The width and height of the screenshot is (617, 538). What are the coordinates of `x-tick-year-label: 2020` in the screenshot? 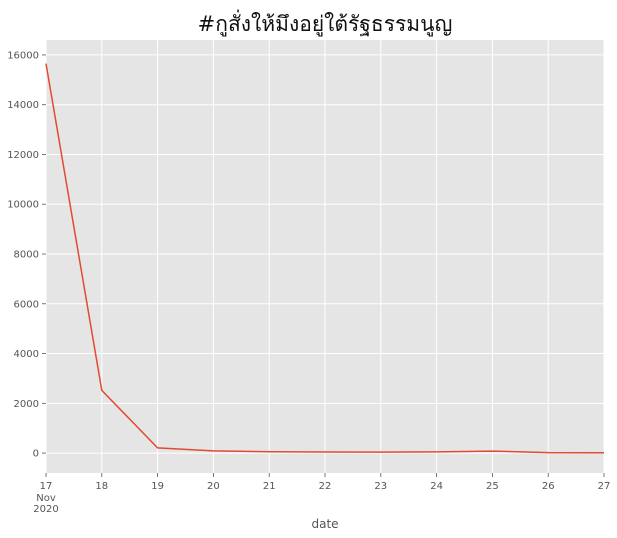 It's located at (45, 509).